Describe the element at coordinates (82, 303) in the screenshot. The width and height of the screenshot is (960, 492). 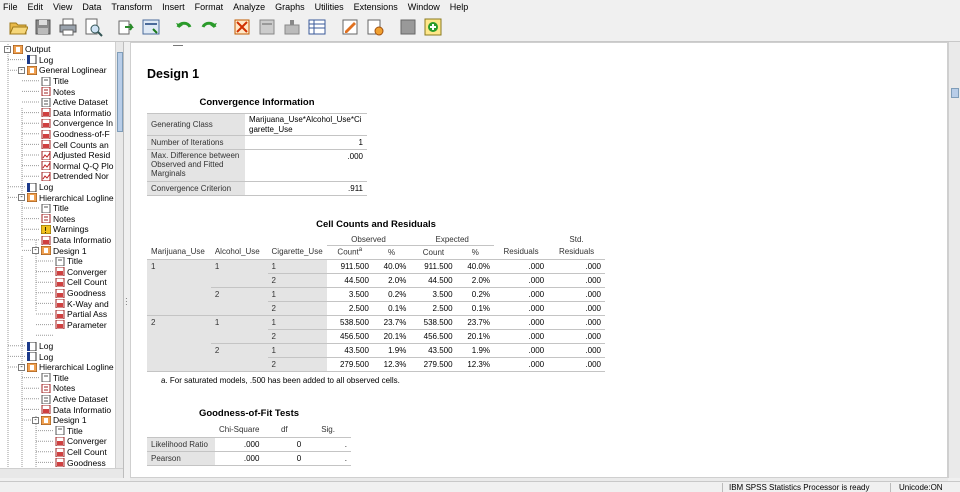
I see `outline-item: K-Way and` at that location.